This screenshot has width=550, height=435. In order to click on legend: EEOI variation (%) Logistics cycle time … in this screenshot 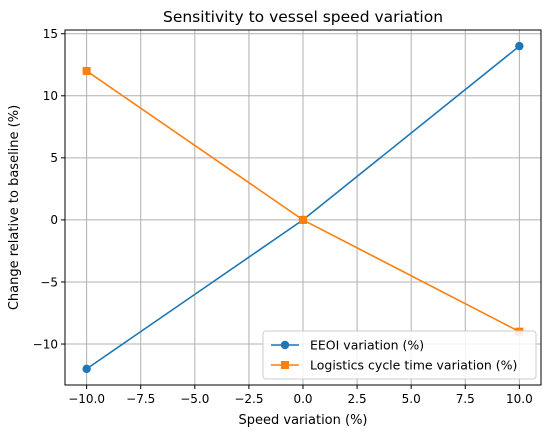, I will do `click(399, 355)`.